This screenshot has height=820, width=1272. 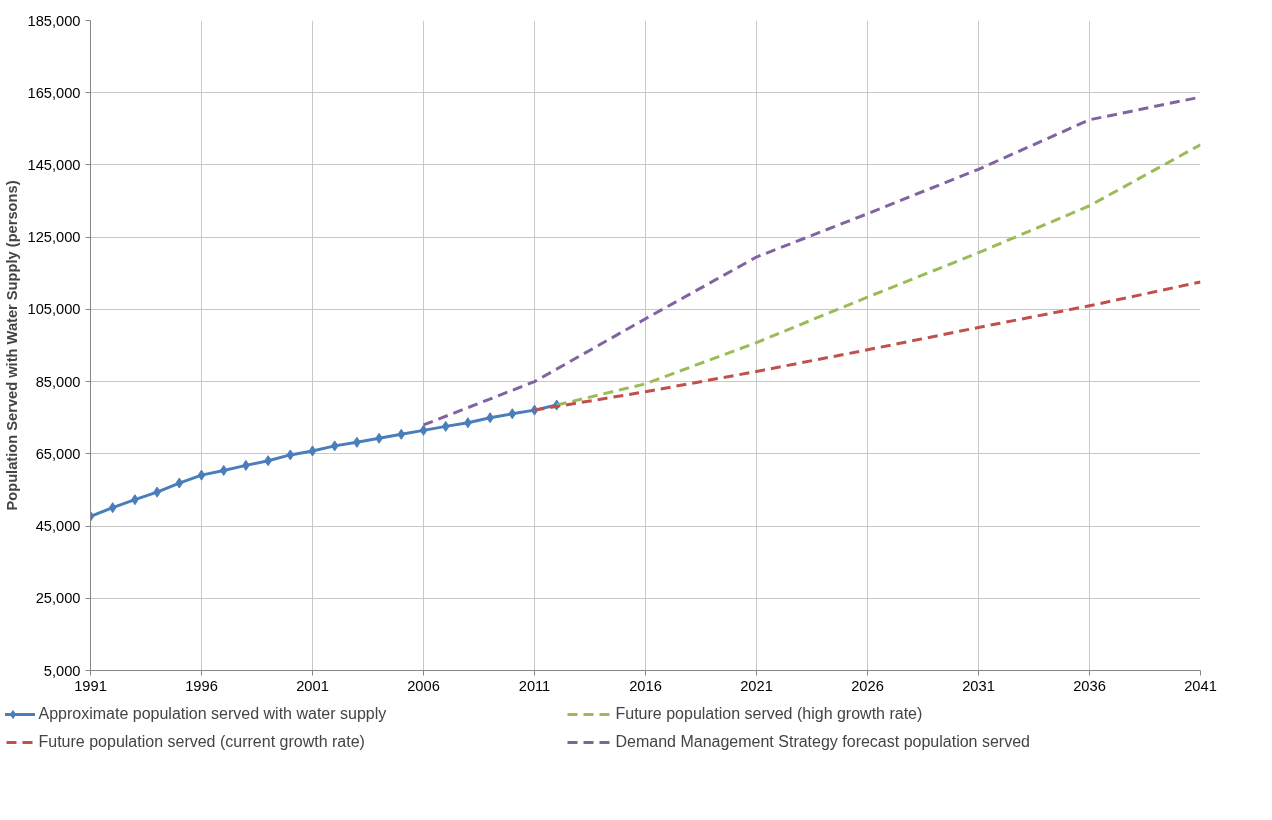 I want to click on legend-label: Future population served (high growth rate), so click(x=769, y=714).